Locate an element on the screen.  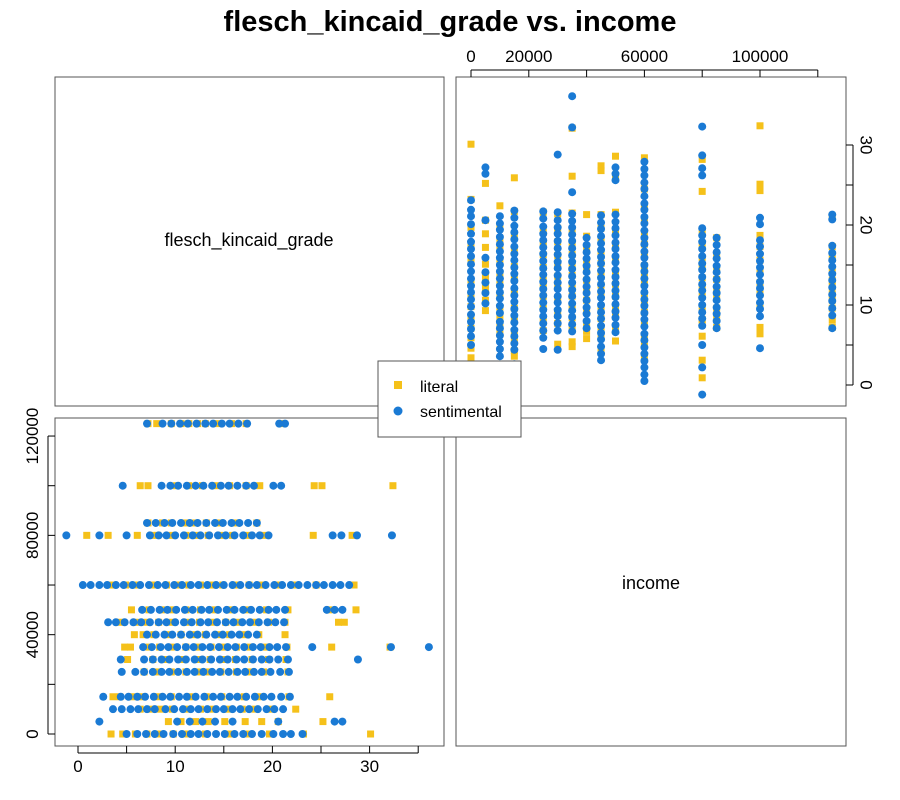
bottom-axis-tick-label: 0 is located at coordinates (77, 766).